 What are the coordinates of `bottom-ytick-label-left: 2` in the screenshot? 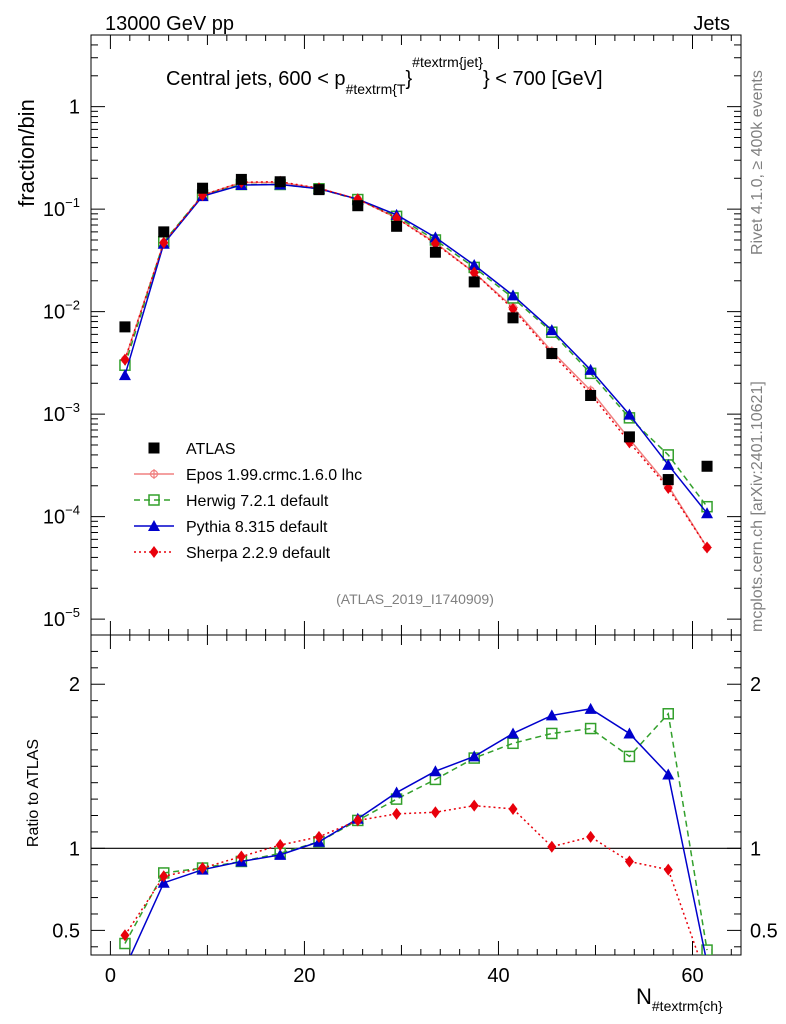 It's located at (74, 685).